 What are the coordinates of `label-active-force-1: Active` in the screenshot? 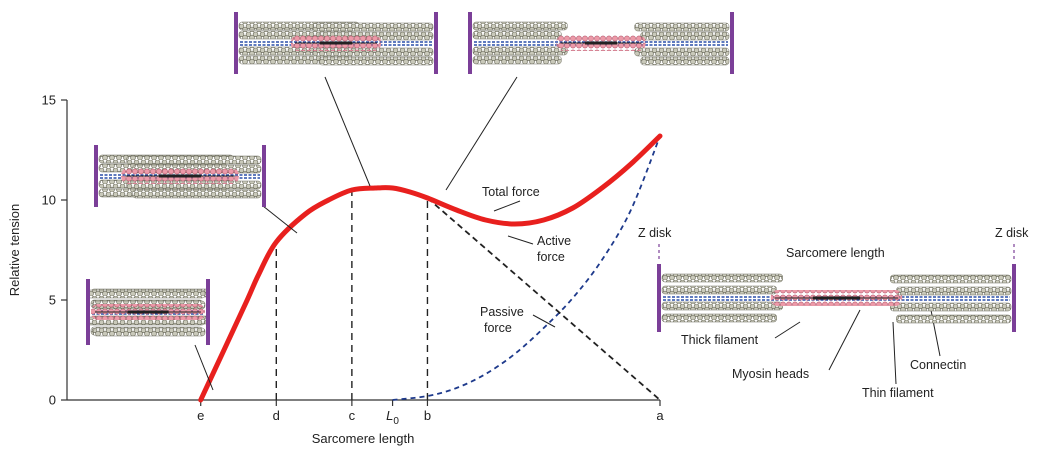 It's located at (554, 241).